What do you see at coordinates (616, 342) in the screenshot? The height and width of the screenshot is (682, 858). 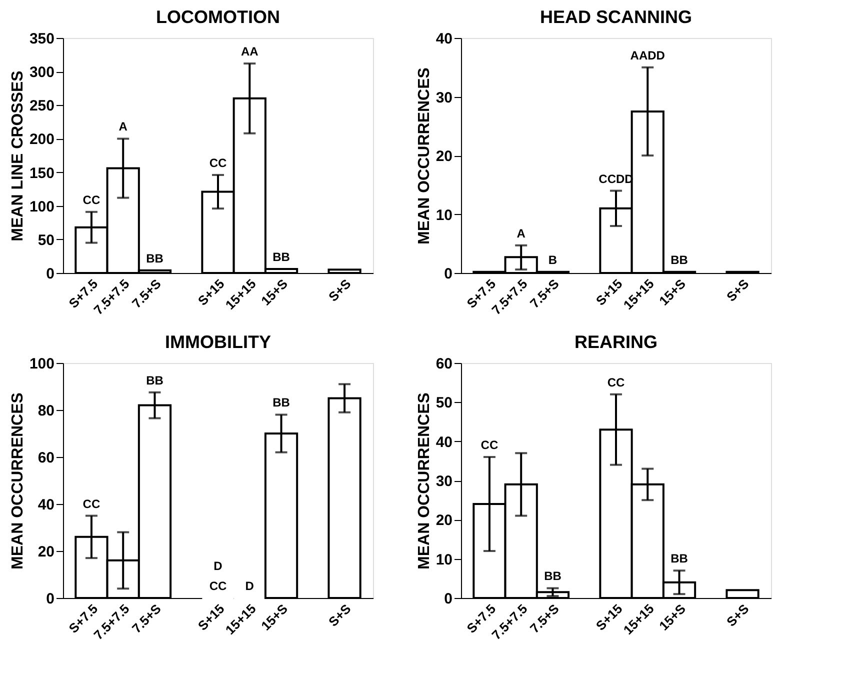 I see `chart-title: REARING` at bounding box center [616, 342].